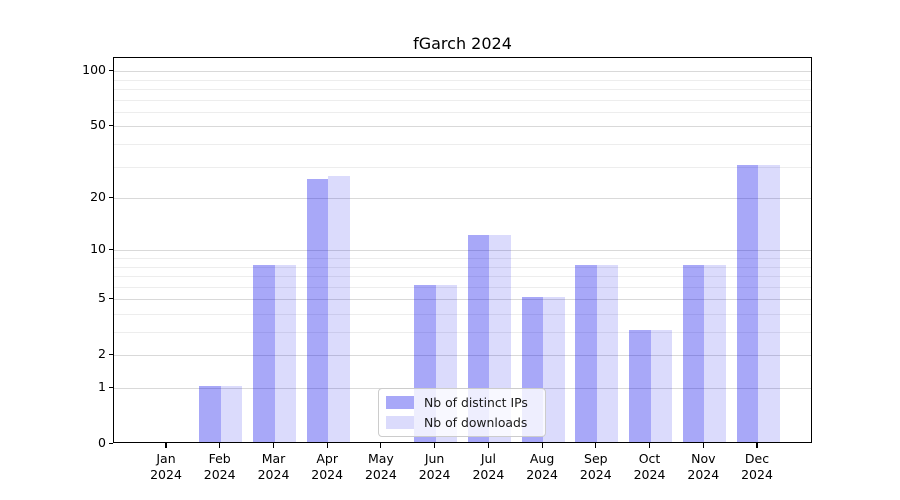  I want to click on y-tick-label-0: 0, so click(102, 442).